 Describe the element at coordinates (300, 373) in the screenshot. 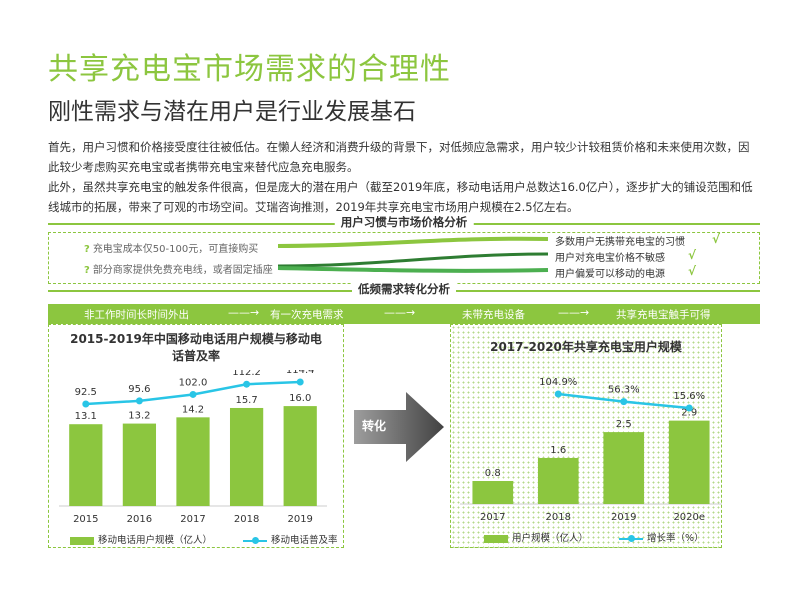

I see `line-value-label: 114.4` at that location.